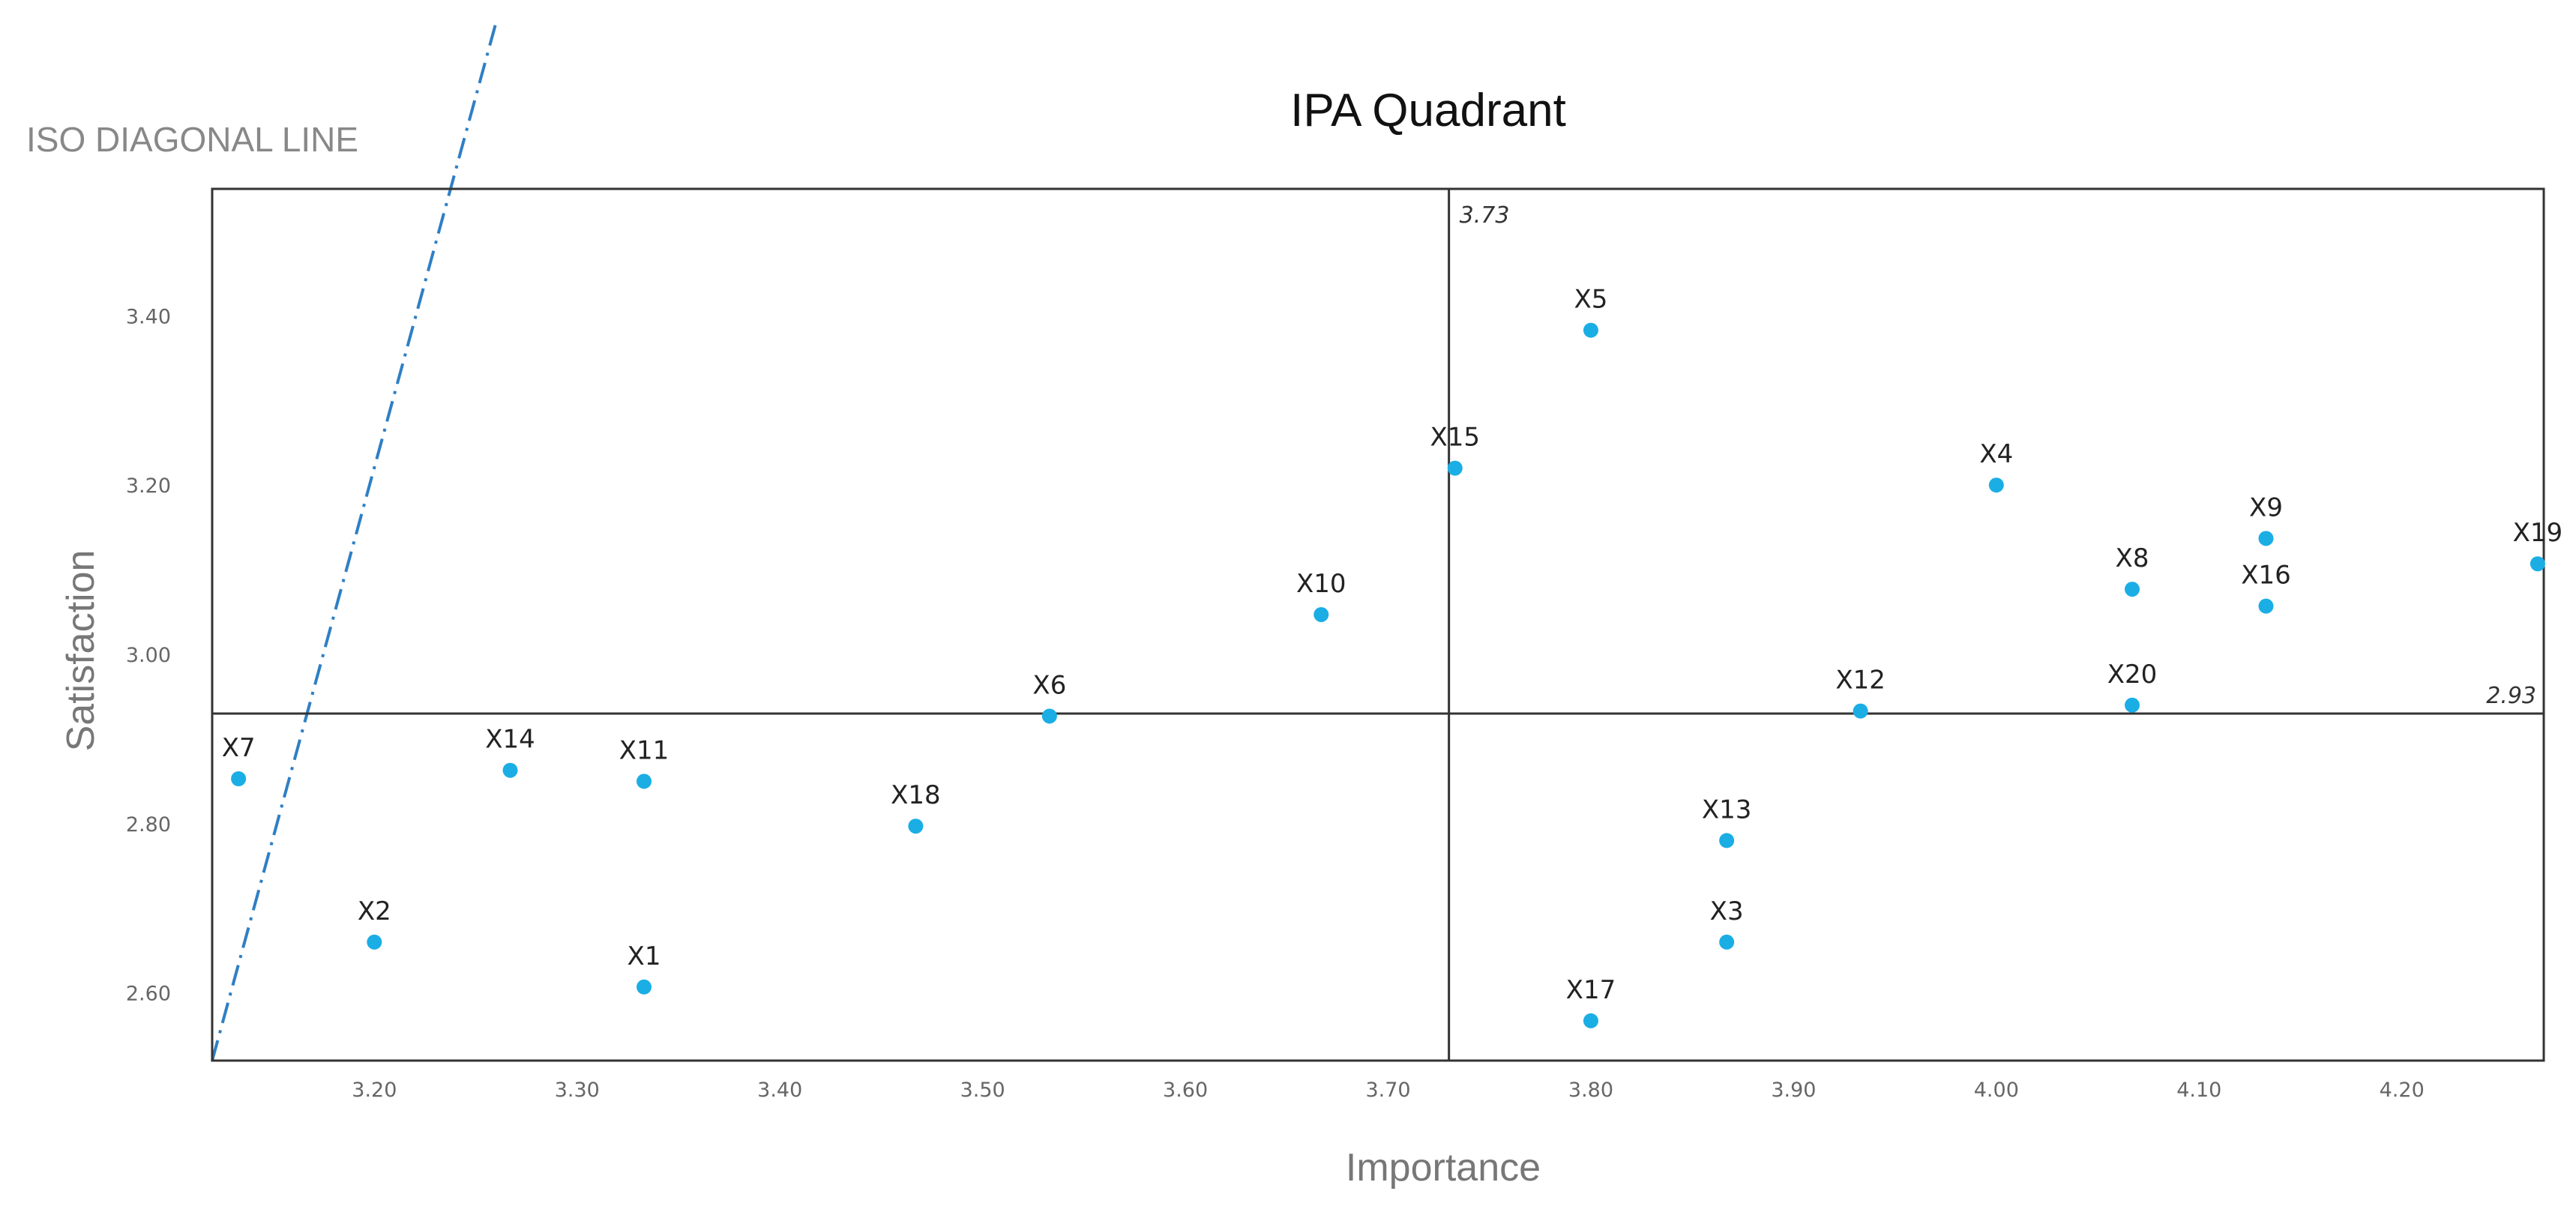 The width and height of the screenshot is (2576, 1209). What do you see at coordinates (2403, 1090) in the screenshot?
I see `x-tick-label: 4.20` at bounding box center [2403, 1090].